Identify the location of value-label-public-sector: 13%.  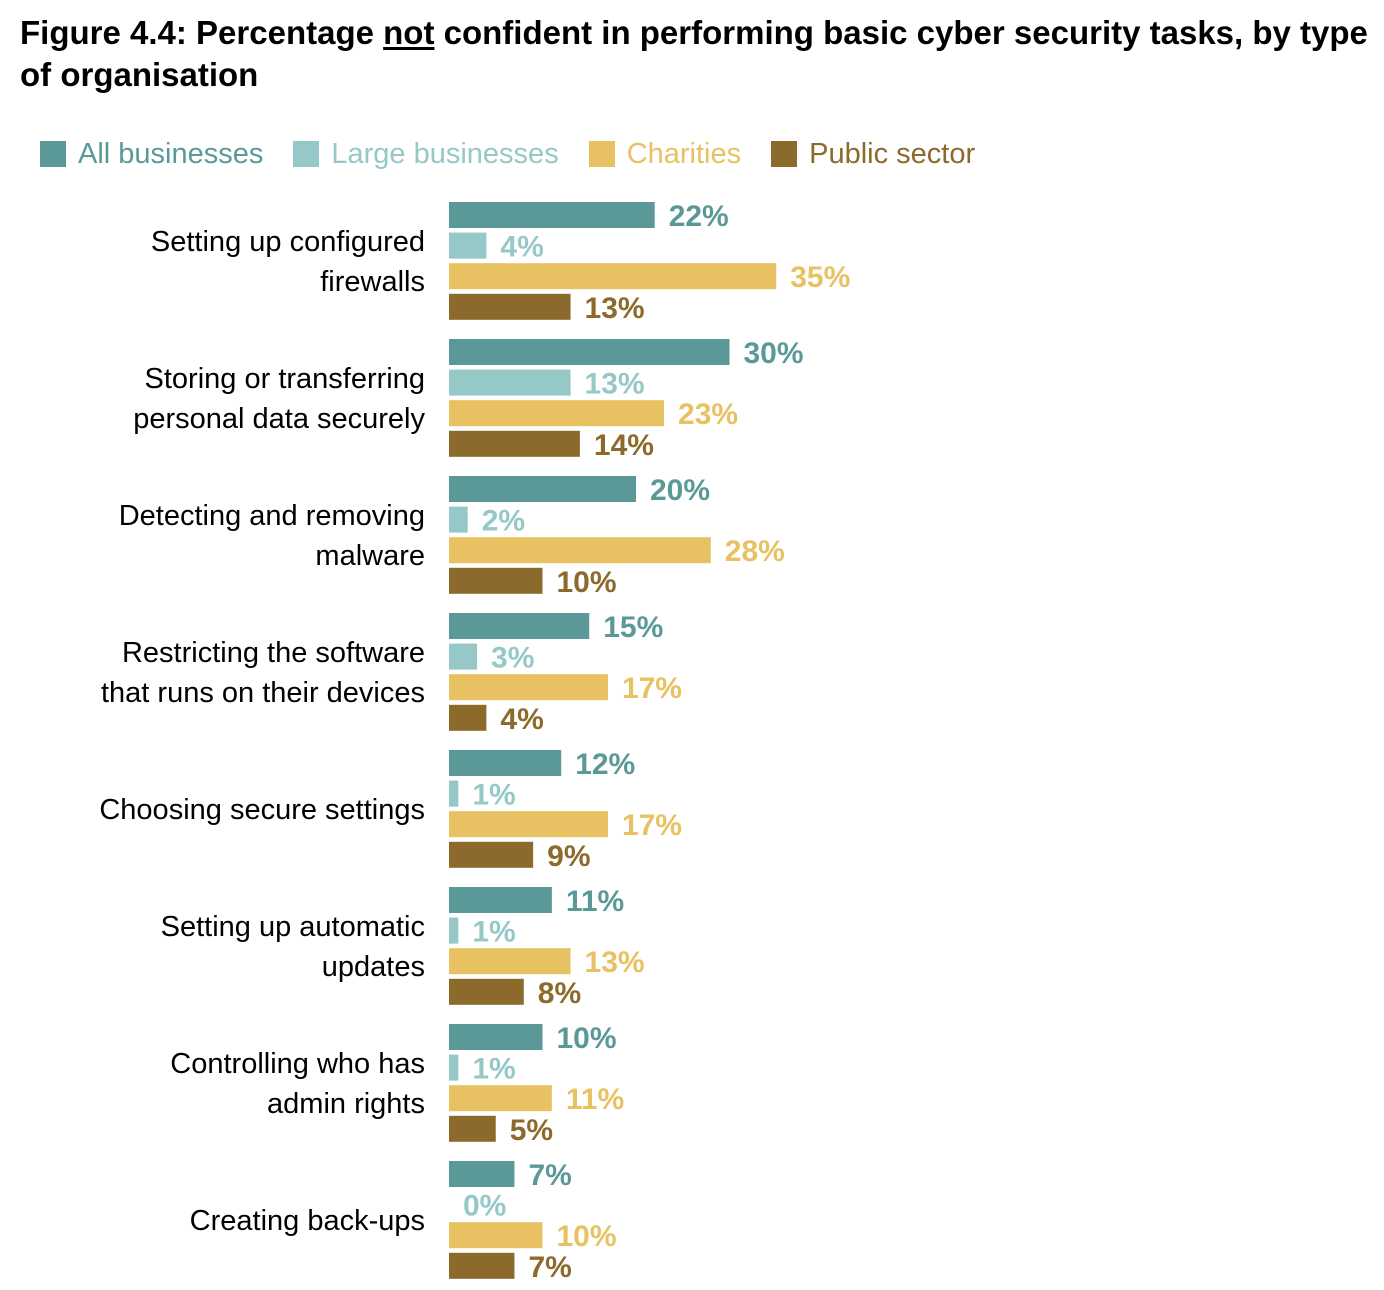
(615, 308).